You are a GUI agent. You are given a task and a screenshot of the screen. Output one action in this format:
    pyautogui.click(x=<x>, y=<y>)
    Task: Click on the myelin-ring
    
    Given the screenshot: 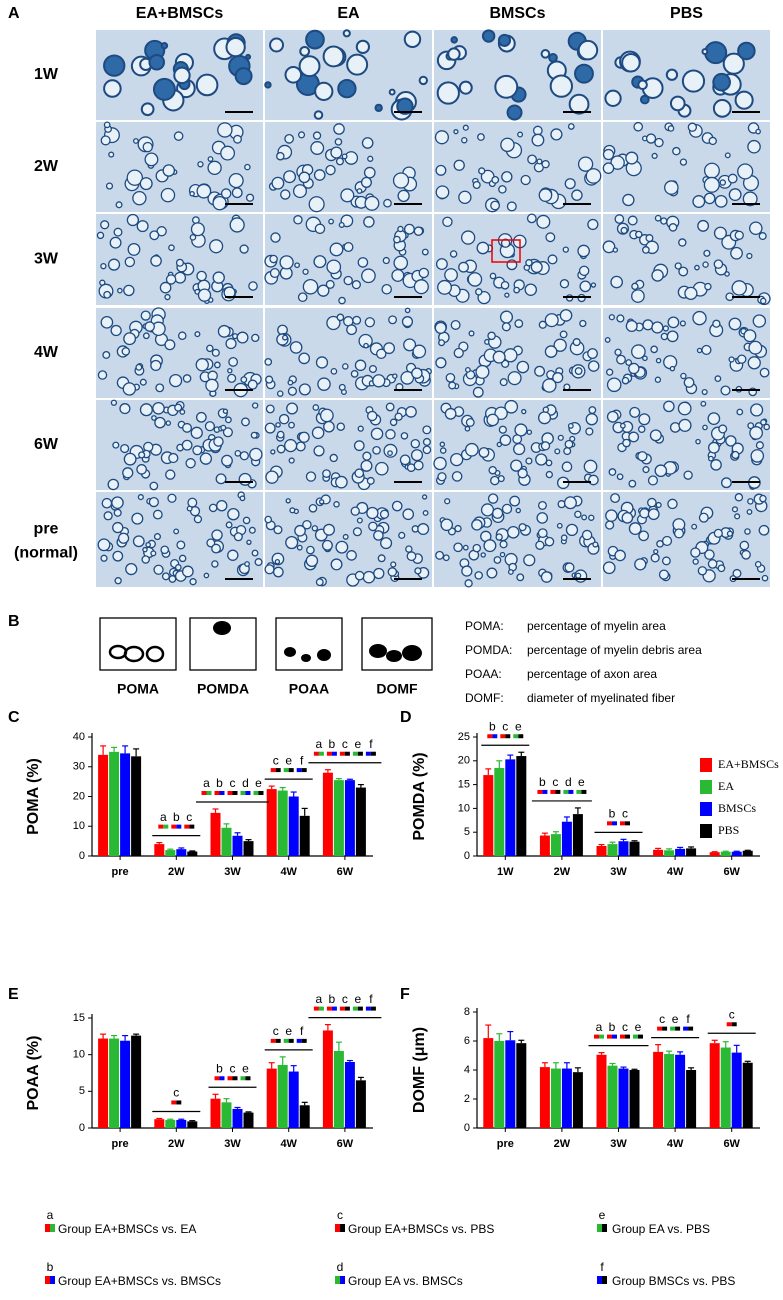 What is the action you would take?
    pyautogui.click(x=134, y=654)
    